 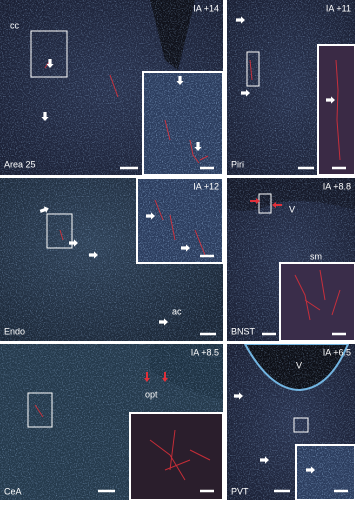 I want to click on ia-label: IA +14, so click(x=206, y=8).